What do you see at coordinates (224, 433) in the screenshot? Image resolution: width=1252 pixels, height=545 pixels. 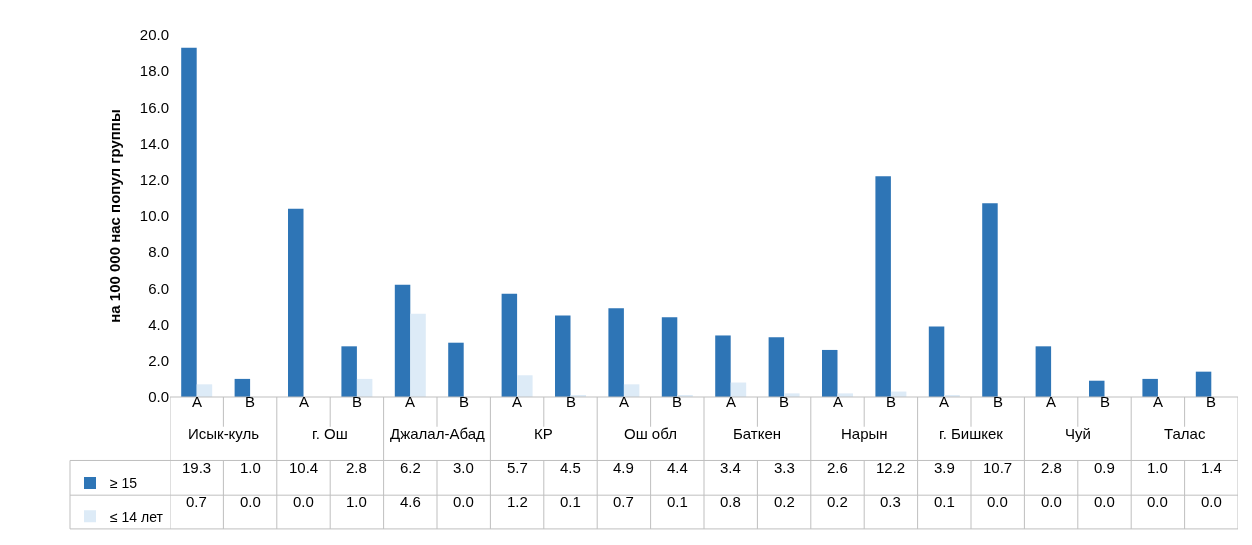 I see `text: Исык-куль` at bounding box center [224, 433].